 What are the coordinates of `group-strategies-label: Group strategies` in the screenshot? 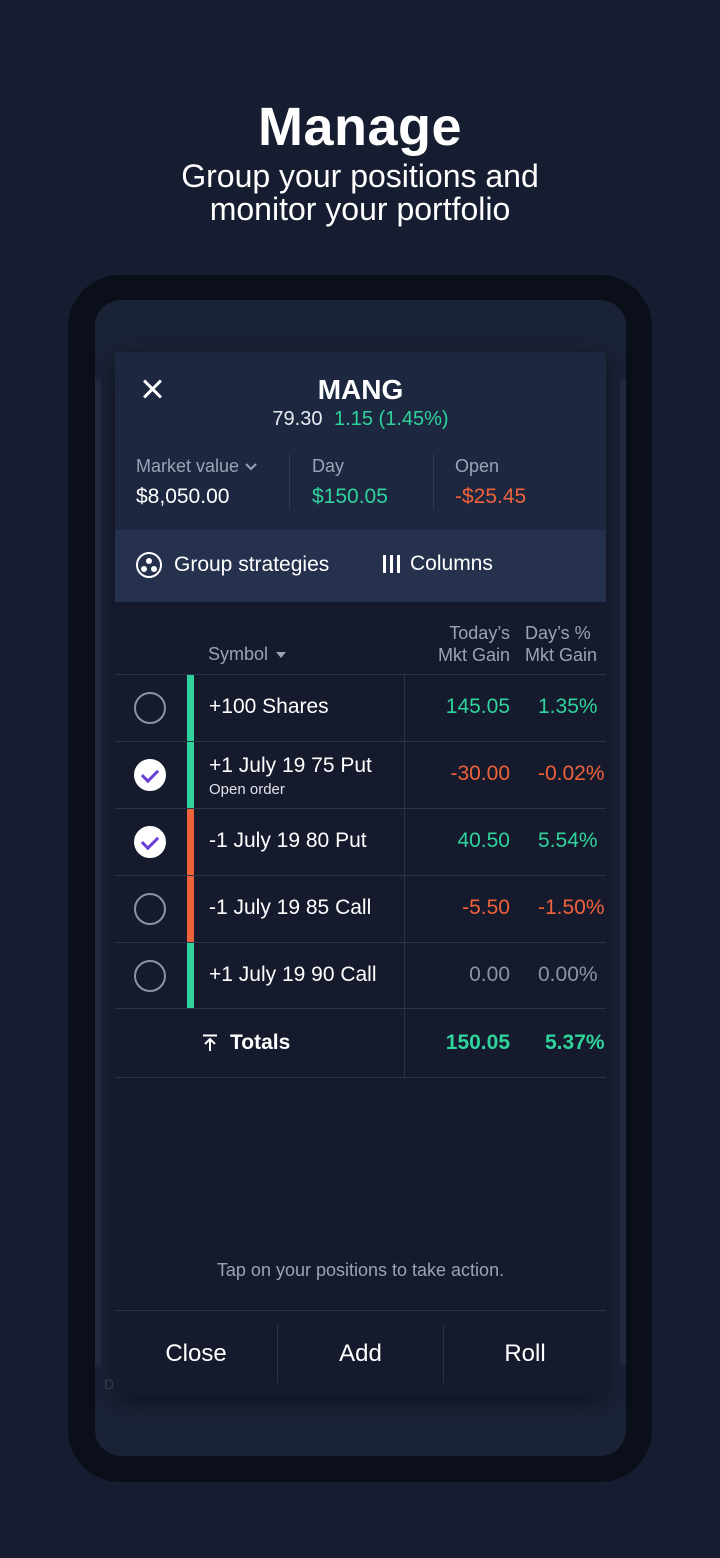 It's located at (252, 564).